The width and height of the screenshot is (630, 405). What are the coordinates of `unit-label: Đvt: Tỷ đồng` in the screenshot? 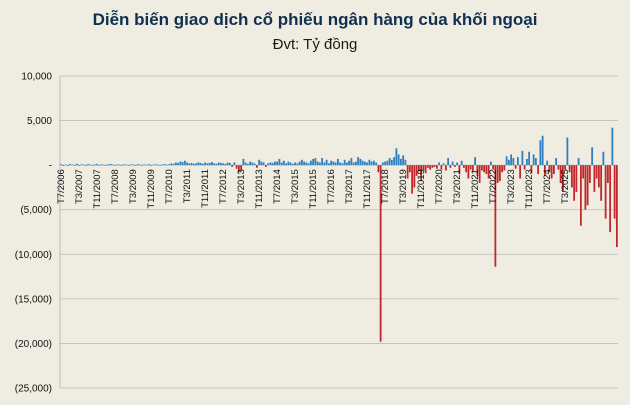 It's located at (315, 44).